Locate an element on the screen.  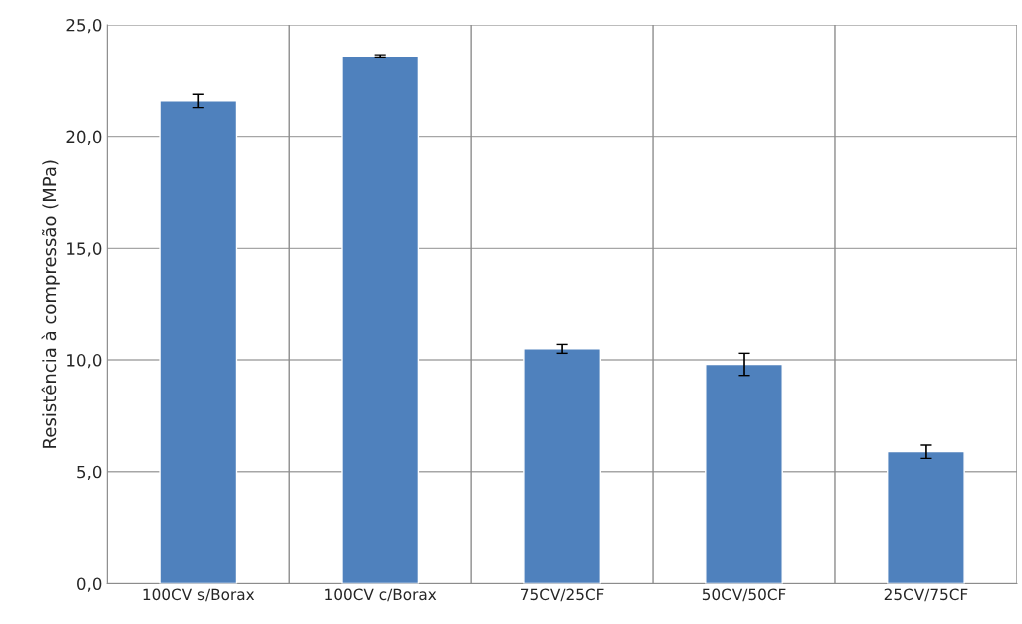
y-tick-label: 10,0 is located at coordinates (84, 361).